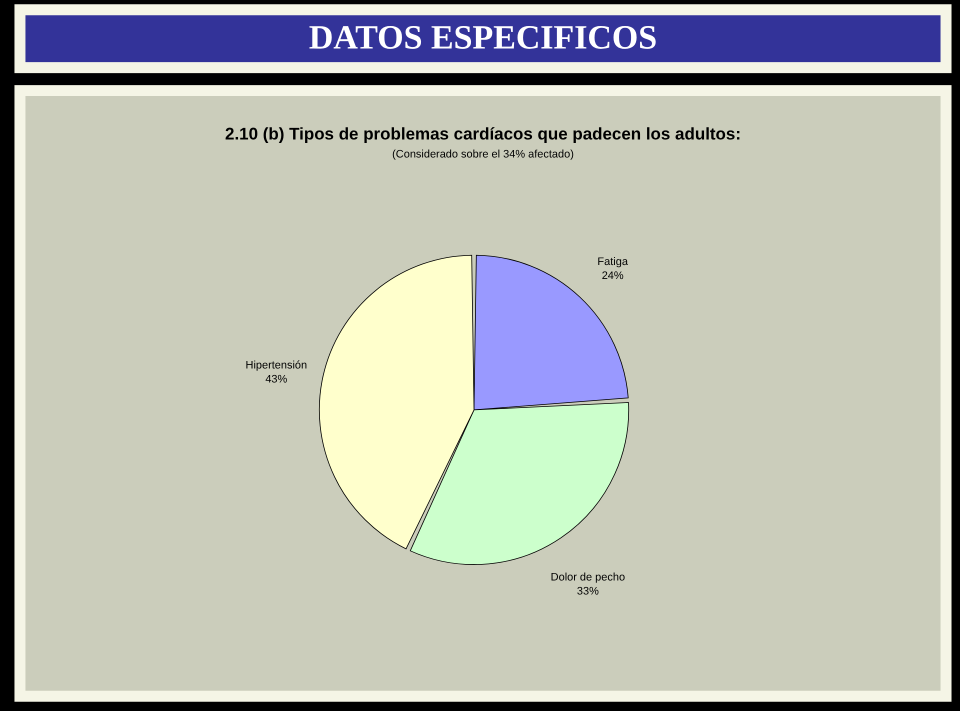 This screenshot has width=960, height=720. I want to click on chart-title: 2.10 (b) Tipos de problemas cardíacos que padecen los adultos:, so click(483, 134).